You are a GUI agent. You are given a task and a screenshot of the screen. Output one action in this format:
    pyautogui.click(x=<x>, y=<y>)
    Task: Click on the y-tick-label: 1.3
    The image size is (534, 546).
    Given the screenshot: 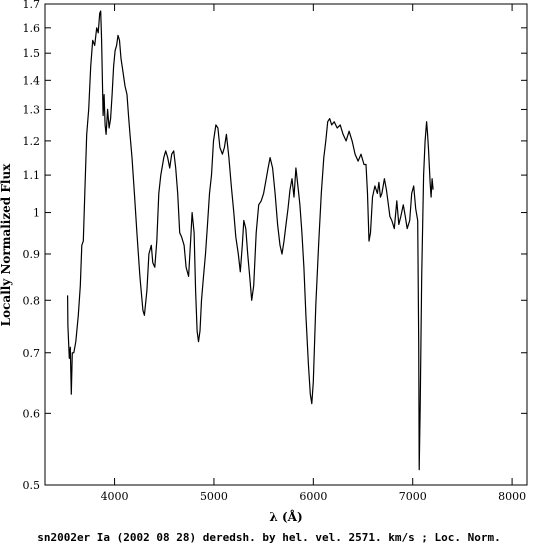 What is the action you would take?
    pyautogui.click(x=32, y=109)
    